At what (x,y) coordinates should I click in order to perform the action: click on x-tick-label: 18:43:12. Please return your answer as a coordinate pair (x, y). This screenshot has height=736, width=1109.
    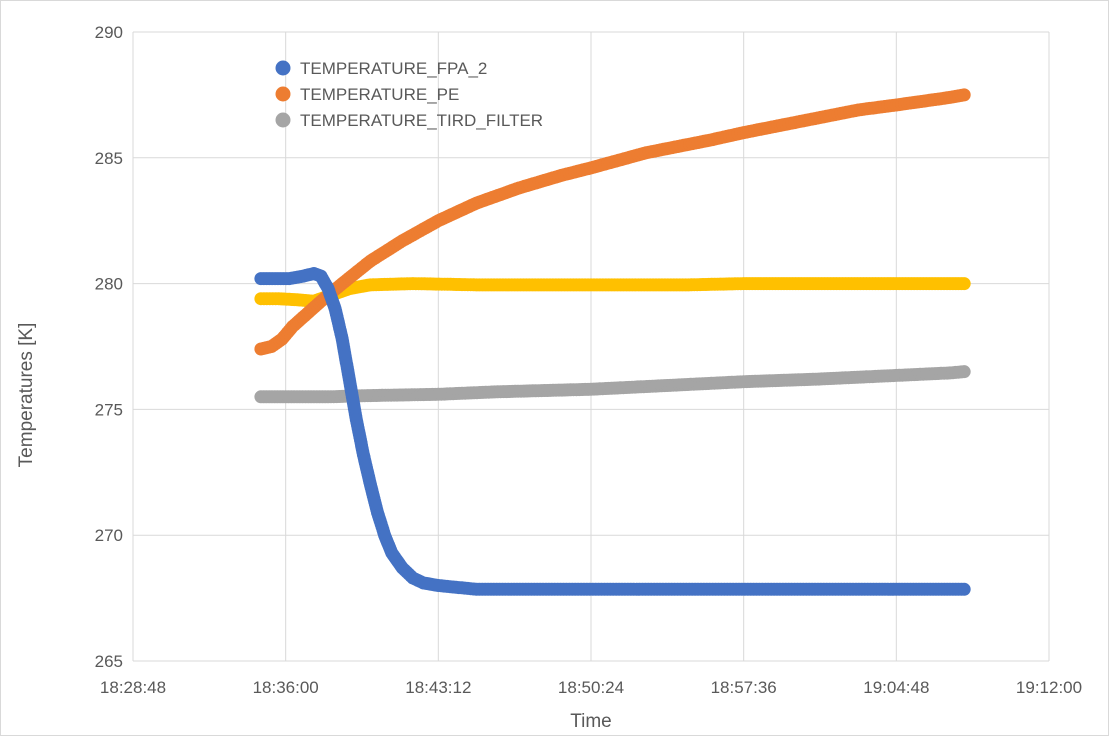
    Looking at the image, I should click on (438, 687).